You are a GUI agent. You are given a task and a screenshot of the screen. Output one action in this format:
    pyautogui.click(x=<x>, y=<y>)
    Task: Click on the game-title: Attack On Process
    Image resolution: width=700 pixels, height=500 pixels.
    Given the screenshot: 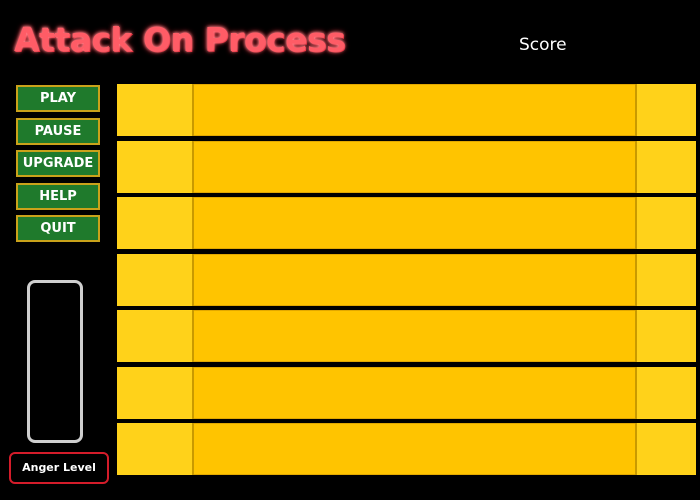 What is the action you would take?
    pyautogui.click(x=180, y=39)
    